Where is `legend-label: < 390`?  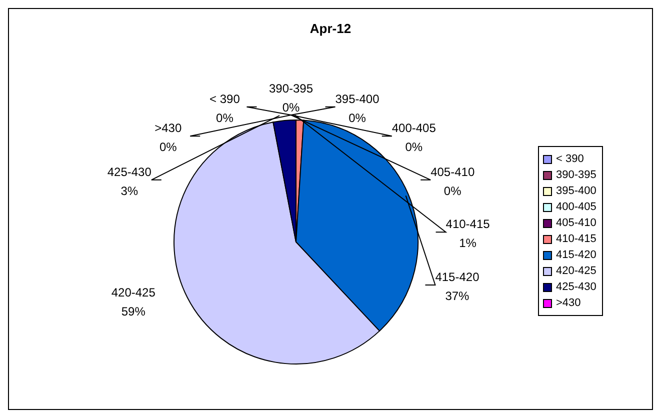 legend-label: < 390 is located at coordinates (570, 159).